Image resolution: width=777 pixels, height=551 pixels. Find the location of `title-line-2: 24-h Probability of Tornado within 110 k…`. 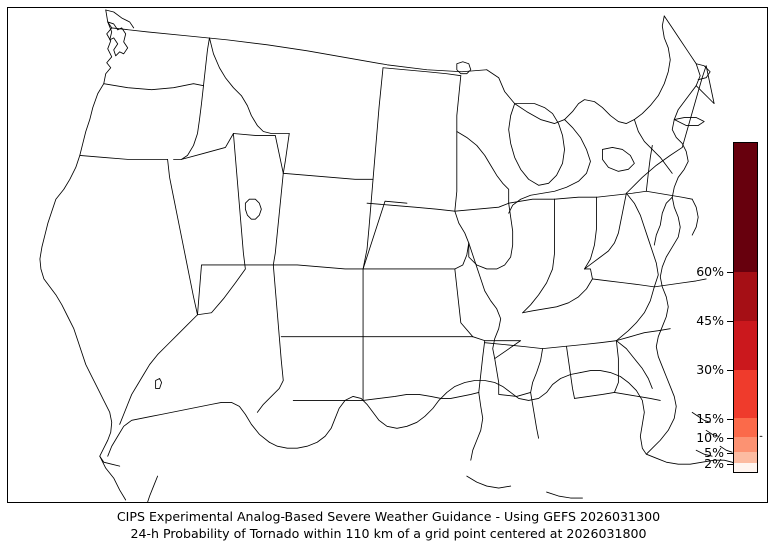

title-line-2: 24-h Probability of Tornado within 110 k… is located at coordinates (388, 533).